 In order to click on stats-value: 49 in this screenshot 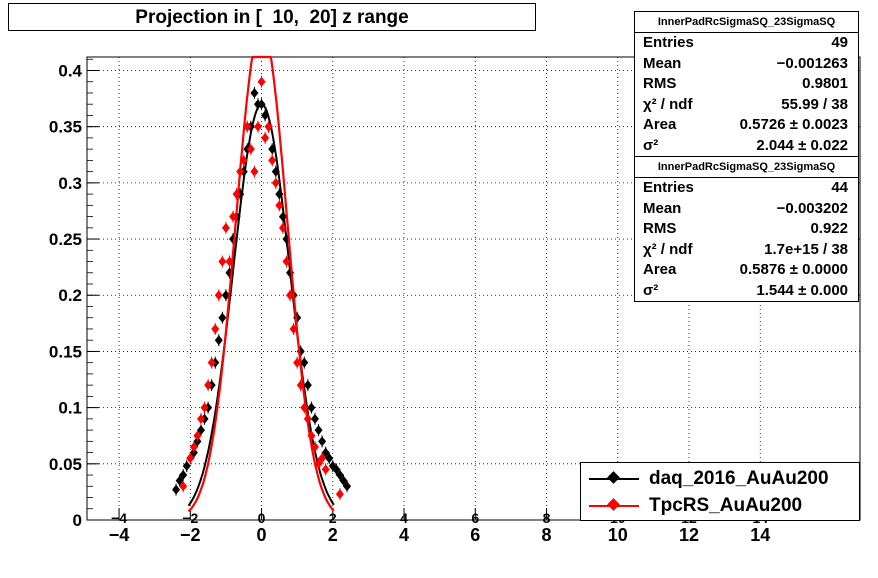, I will do `click(839, 42)`.